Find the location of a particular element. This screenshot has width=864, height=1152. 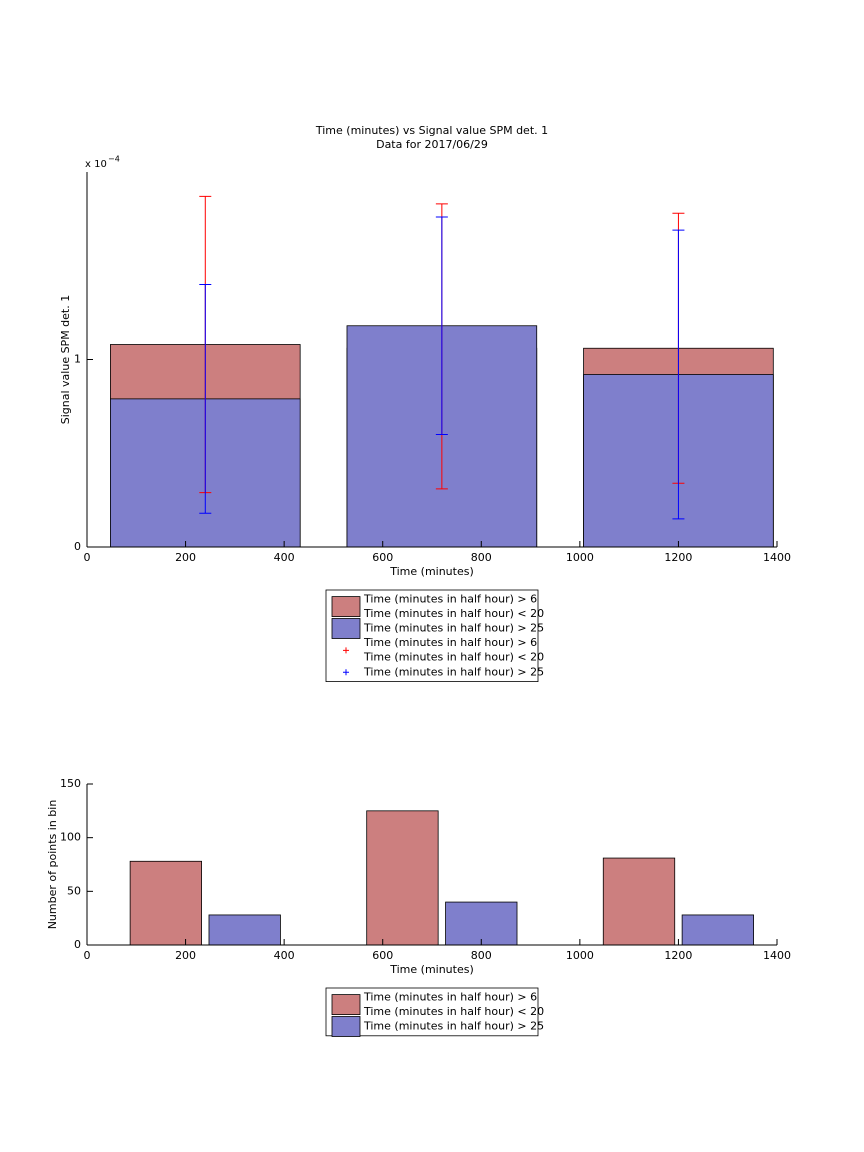

y-multiplier-exponent: −4 is located at coordinates (114, 159).